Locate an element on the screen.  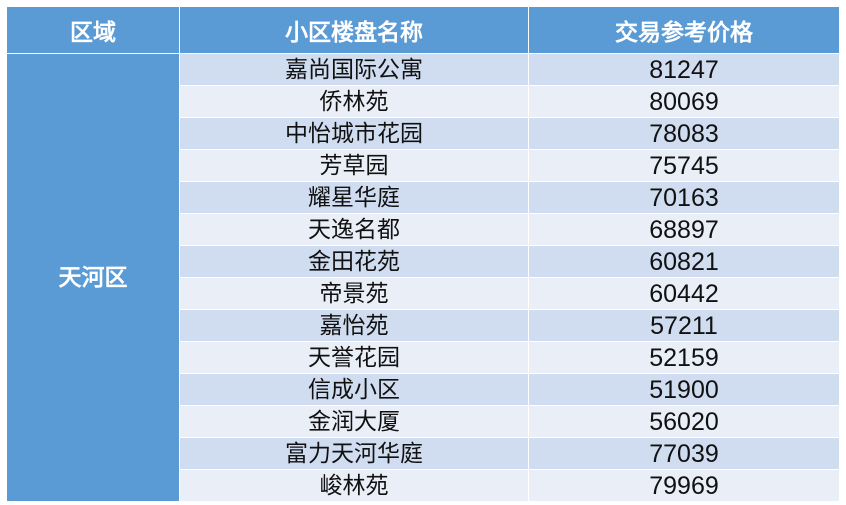
table-row: 峻林苑 79969 is located at coordinates (423, 485).